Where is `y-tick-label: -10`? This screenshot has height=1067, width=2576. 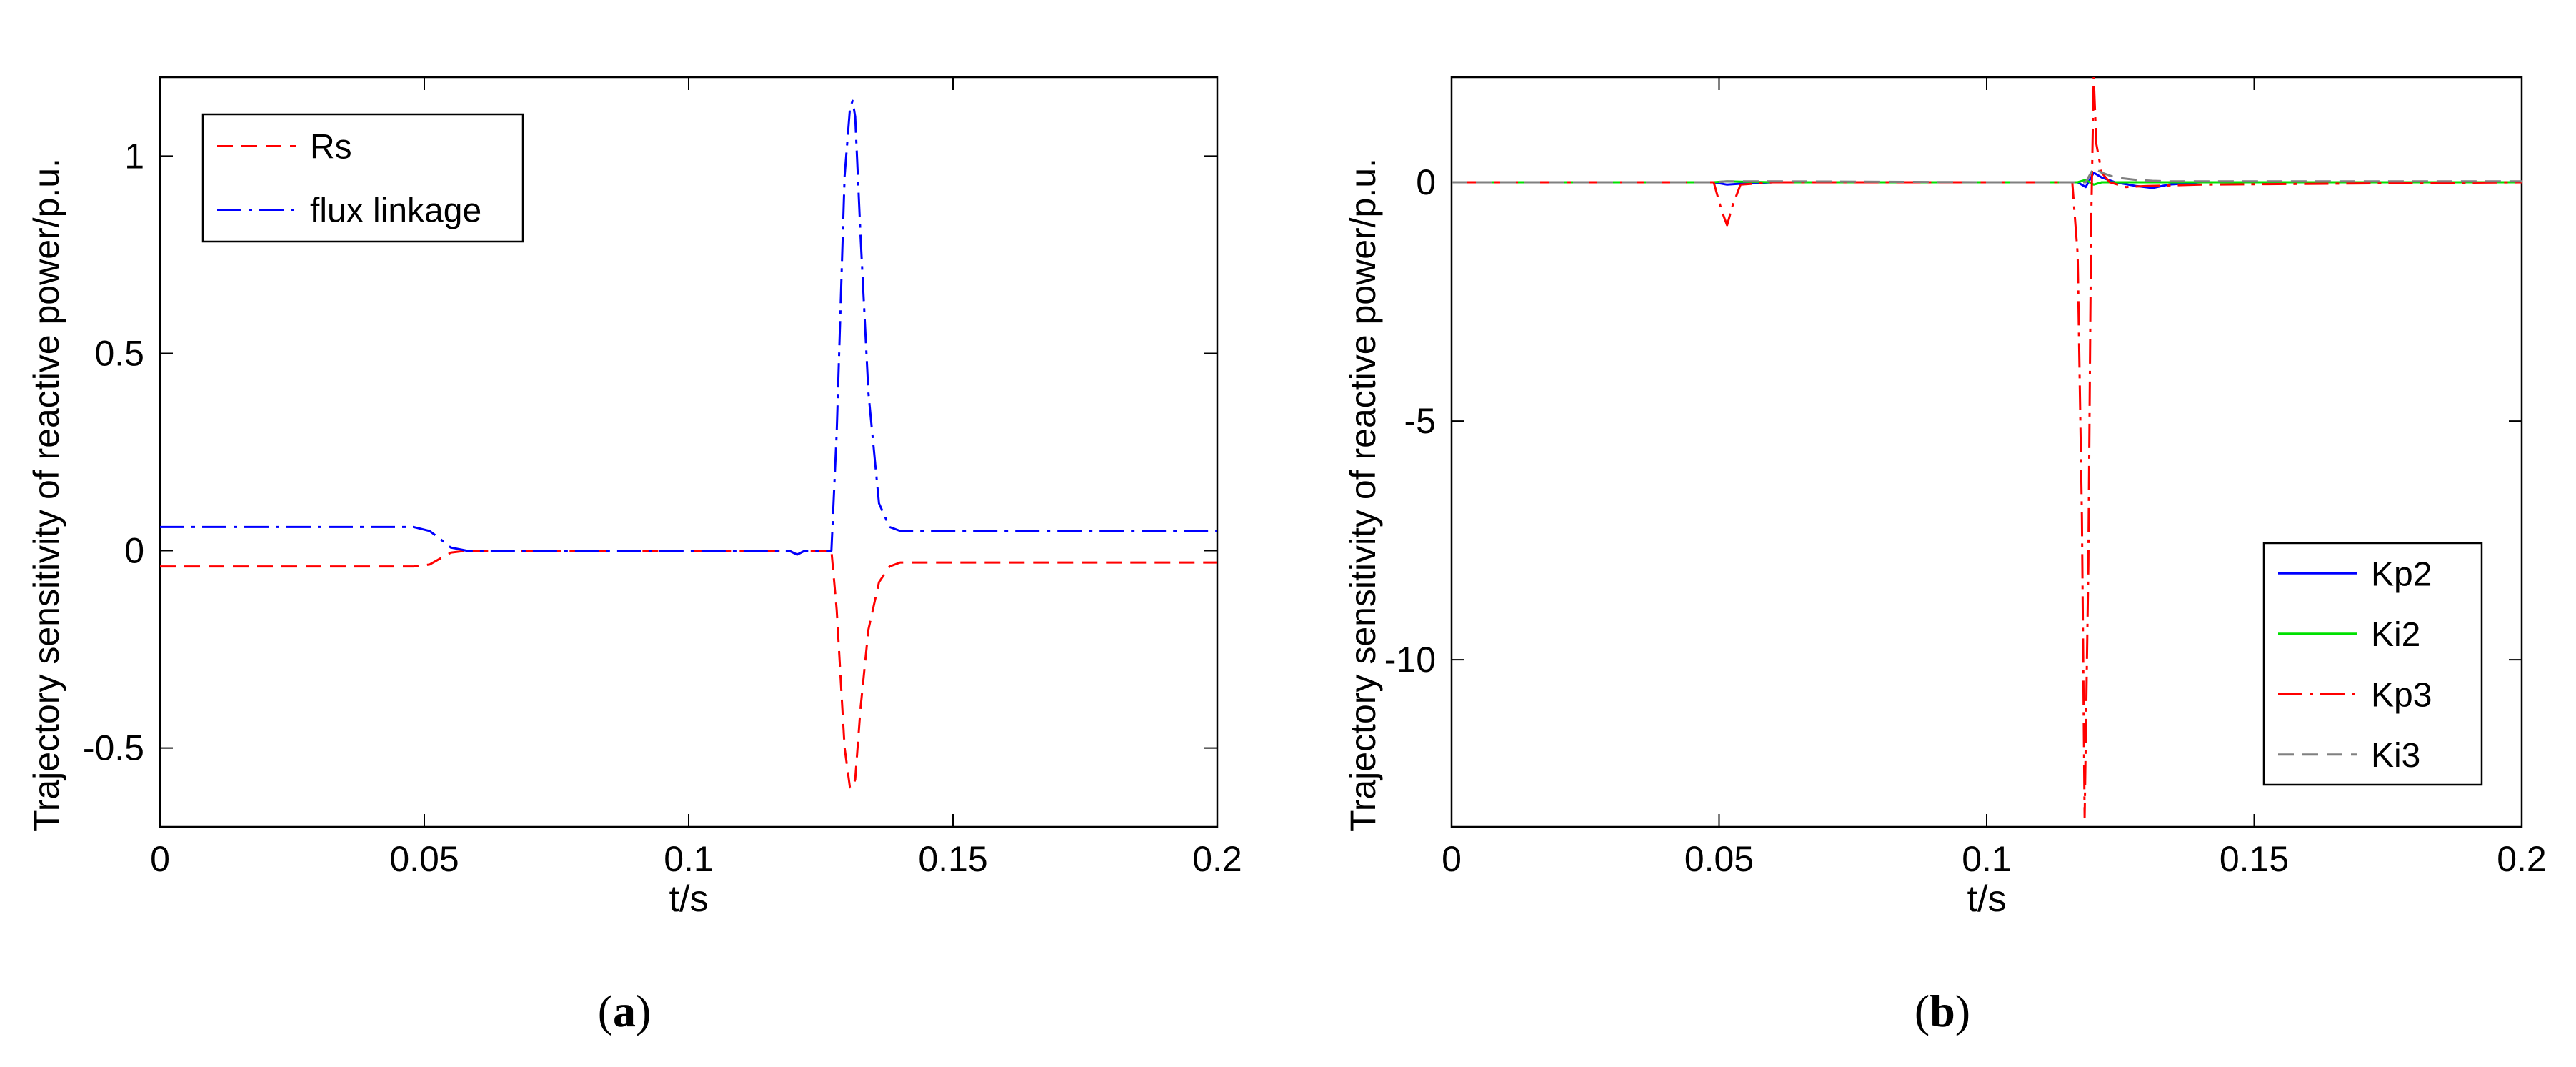
y-tick-label: -10 is located at coordinates (1410, 660).